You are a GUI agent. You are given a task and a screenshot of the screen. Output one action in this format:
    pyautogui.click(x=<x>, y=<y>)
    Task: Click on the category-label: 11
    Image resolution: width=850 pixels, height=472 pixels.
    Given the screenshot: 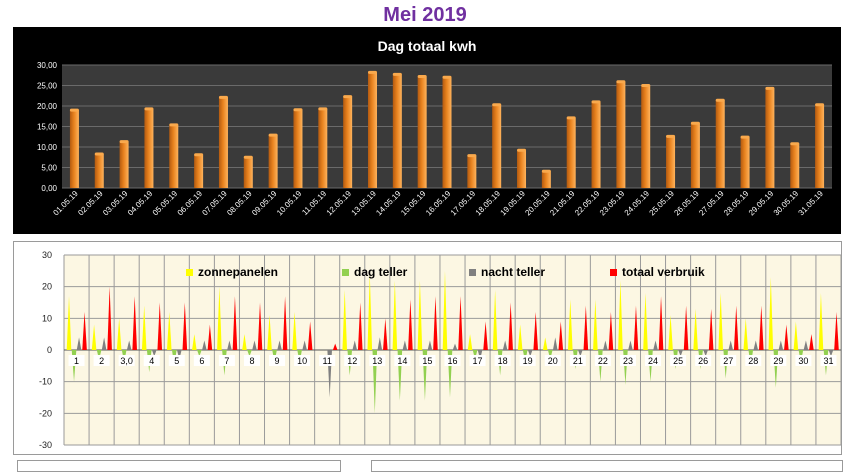 What is the action you would take?
    pyautogui.click(x=327, y=361)
    